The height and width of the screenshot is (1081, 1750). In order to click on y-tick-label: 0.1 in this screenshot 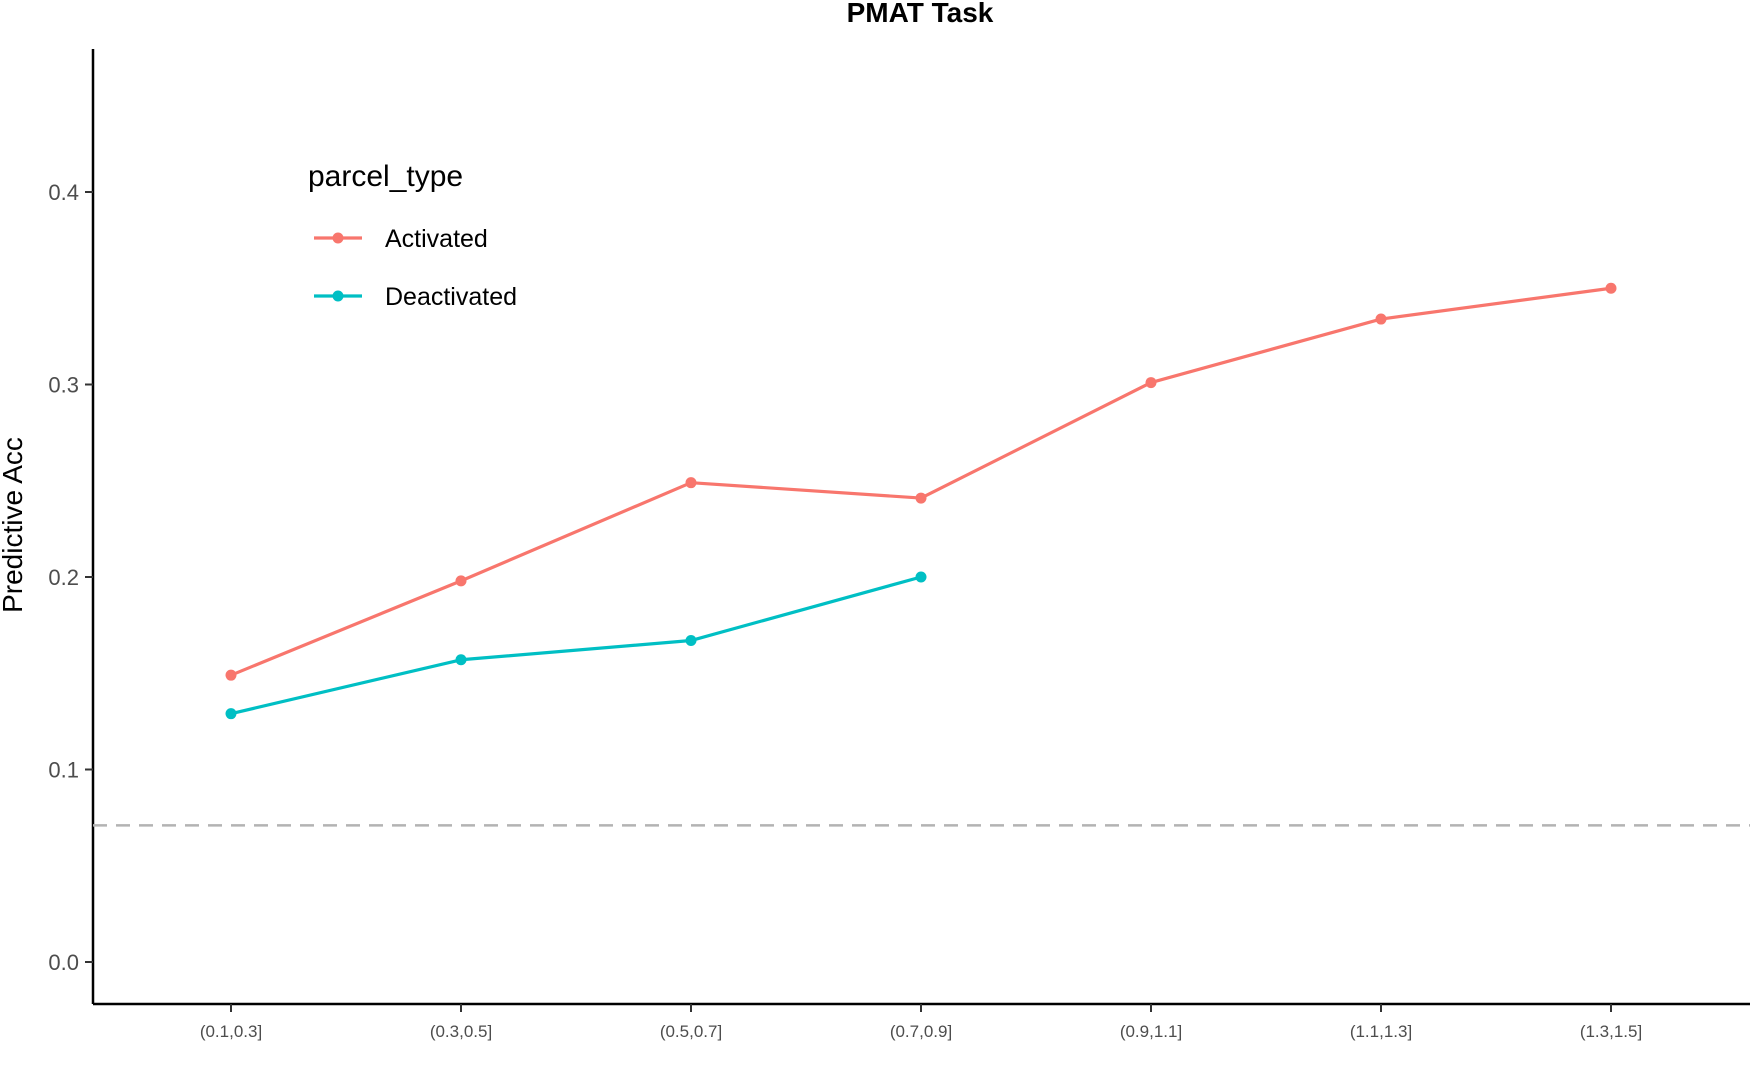, I will do `click(63, 770)`.